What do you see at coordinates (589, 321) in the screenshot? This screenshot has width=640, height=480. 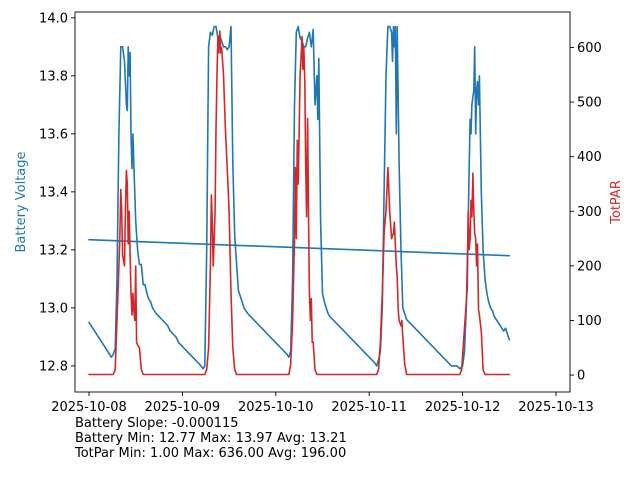 I see `y-right-tick-label: 100` at bounding box center [589, 321].